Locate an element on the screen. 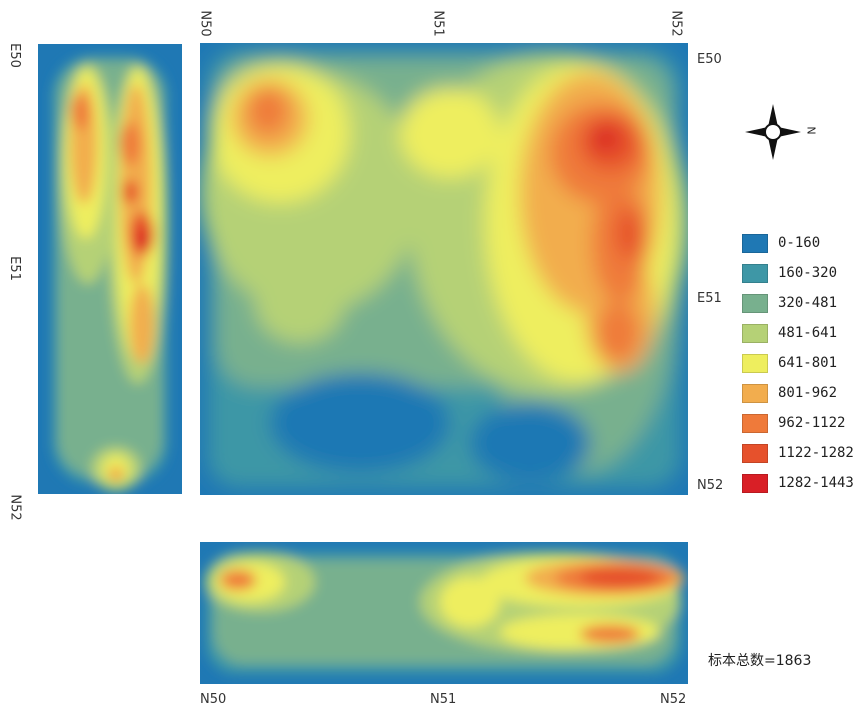 The width and height of the screenshot is (866, 712). legend-label: 1282-1443 is located at coordinates (816, 483).